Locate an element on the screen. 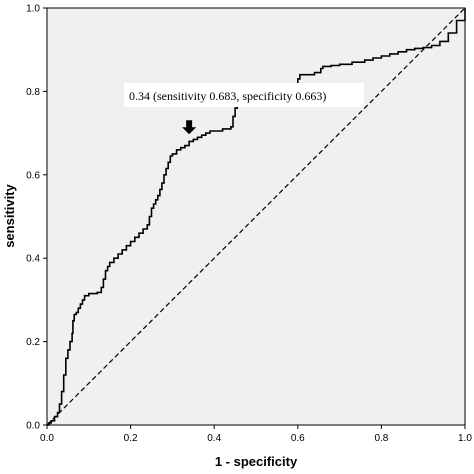 This screenshot has width=474, height=474. y-tick-label: 0.6 is located at coordinates (33, 175).